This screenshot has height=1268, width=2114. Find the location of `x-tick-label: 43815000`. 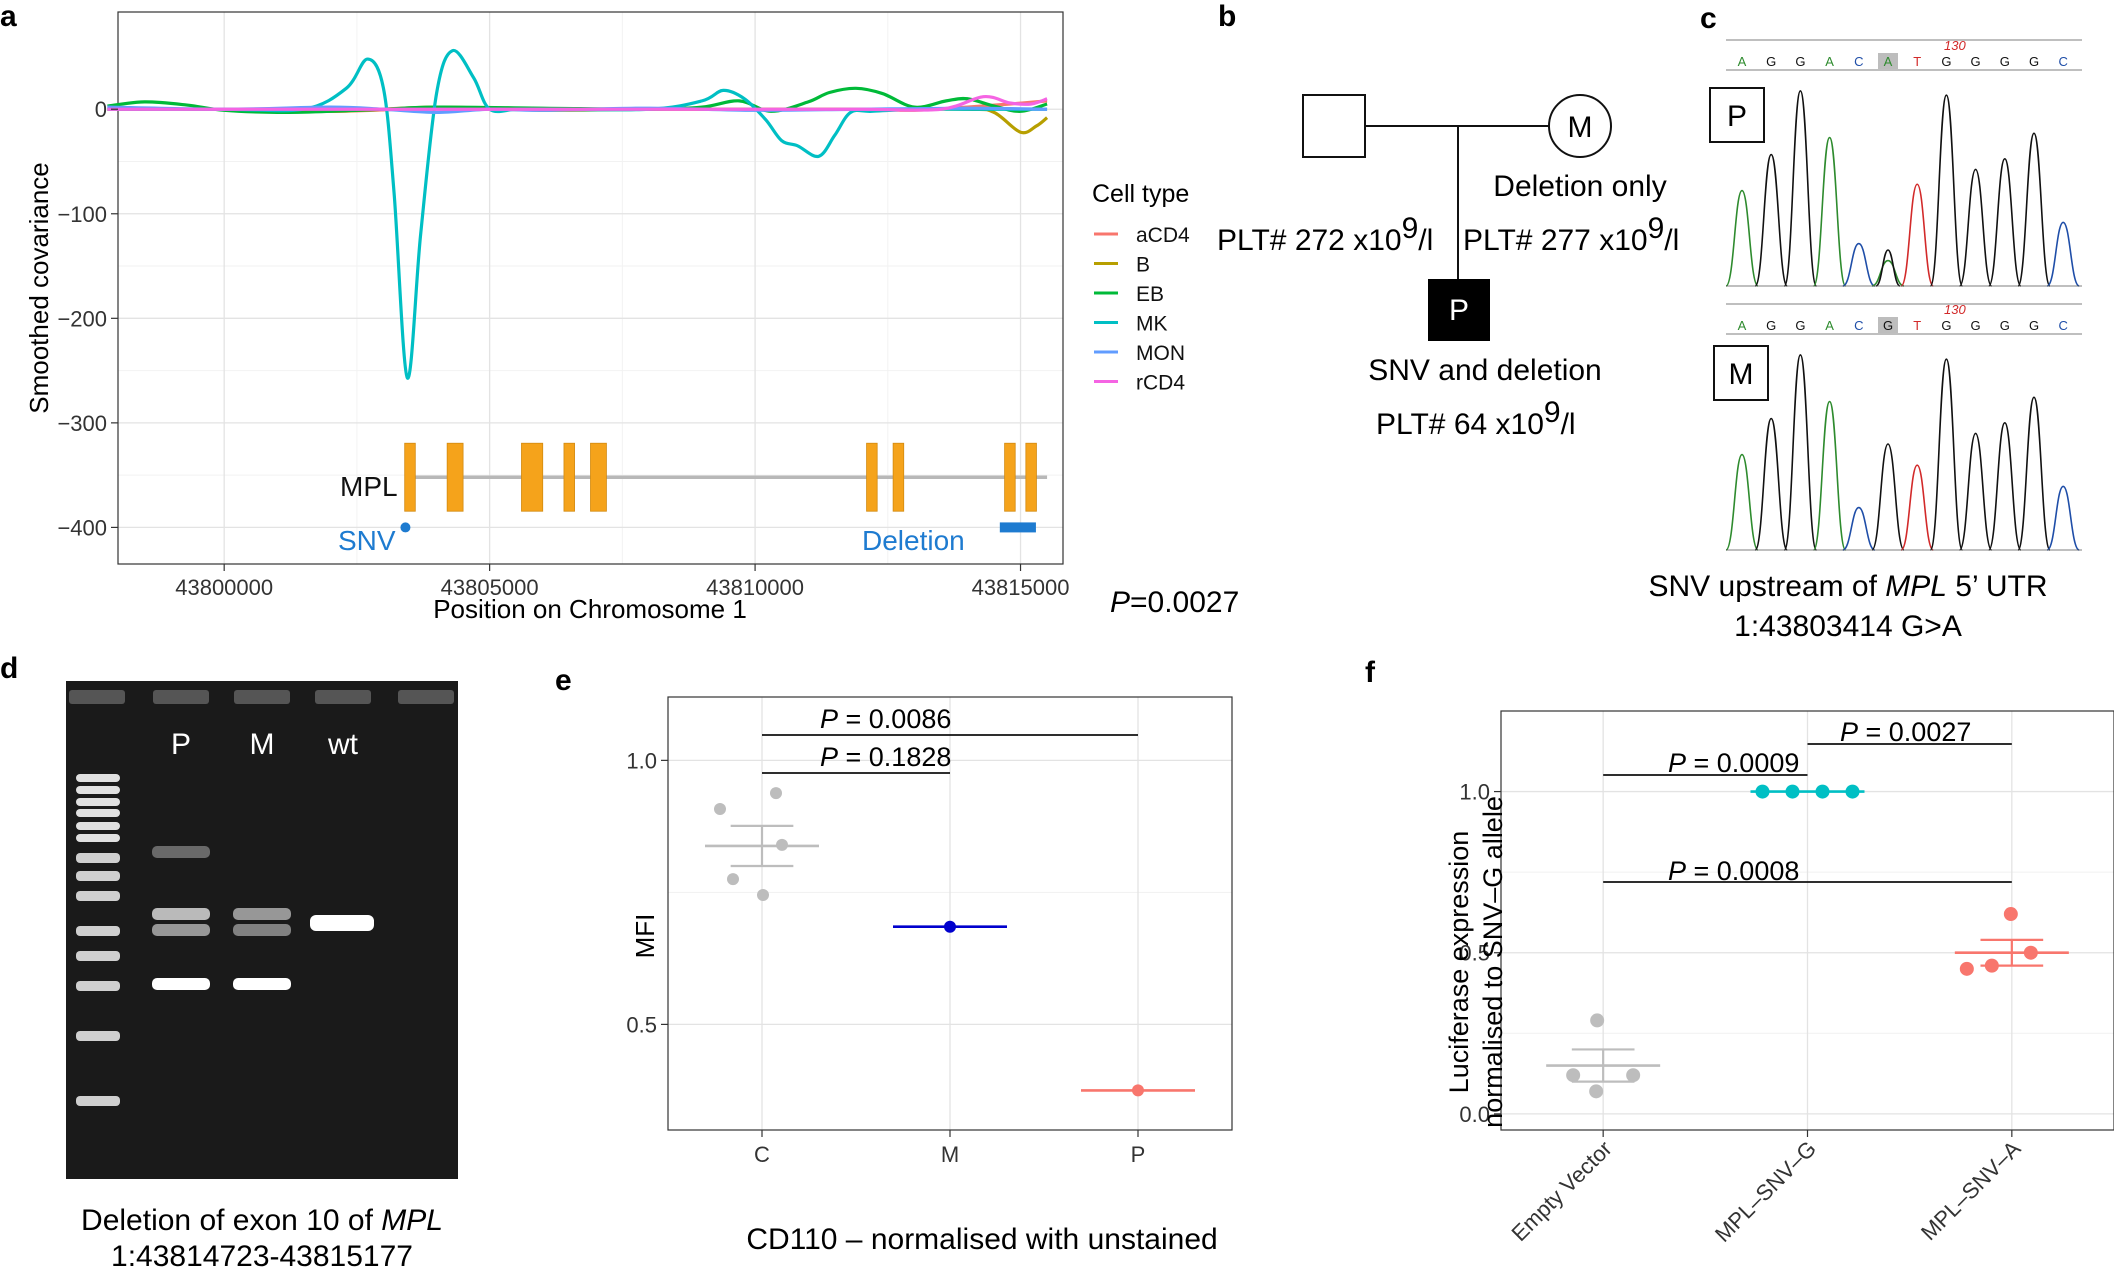

x-tick-label: 43815000 is located at coordinates (1021, 587).